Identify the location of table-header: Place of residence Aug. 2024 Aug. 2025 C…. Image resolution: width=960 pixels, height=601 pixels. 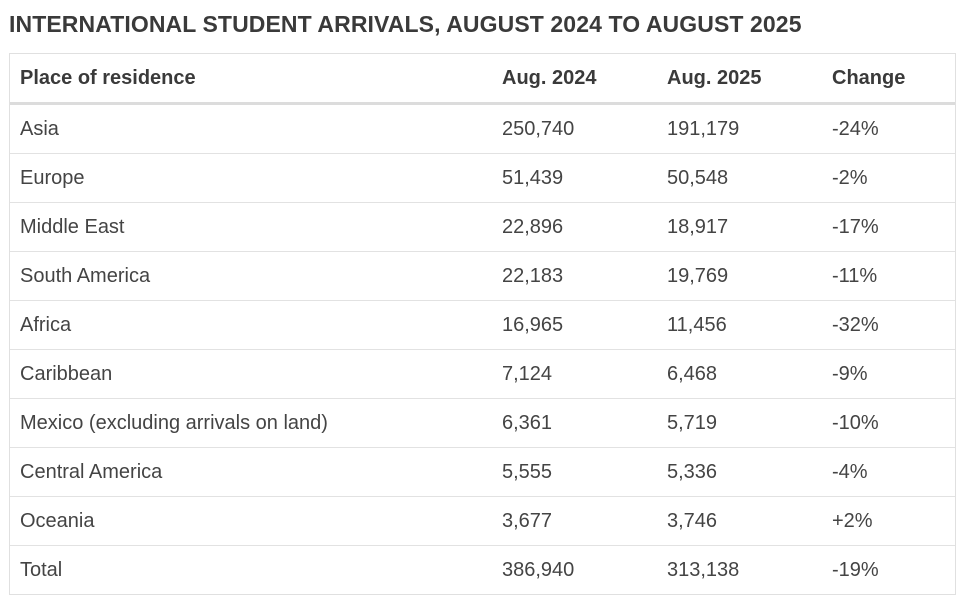
(482, 79).